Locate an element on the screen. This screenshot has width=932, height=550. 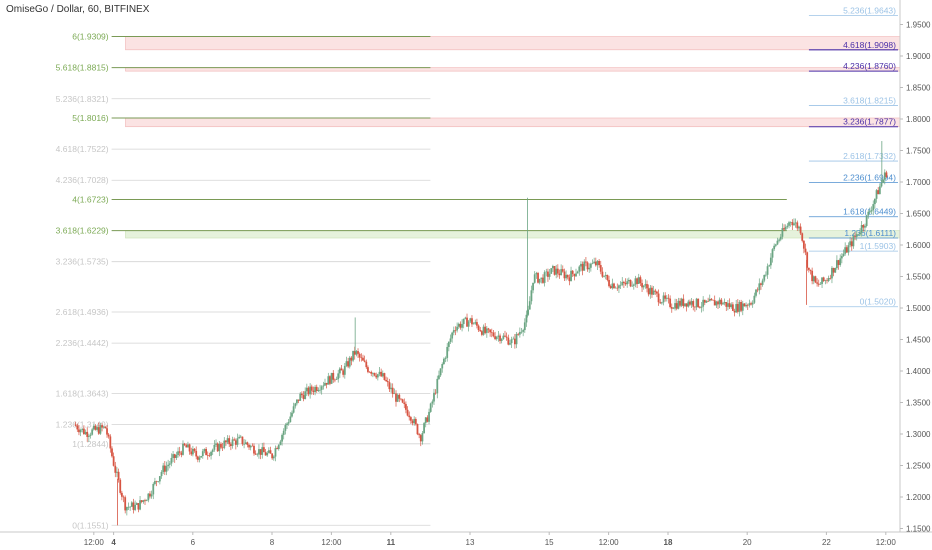
price-tick-label: 1.2000 is located at coordinates (918, 497).